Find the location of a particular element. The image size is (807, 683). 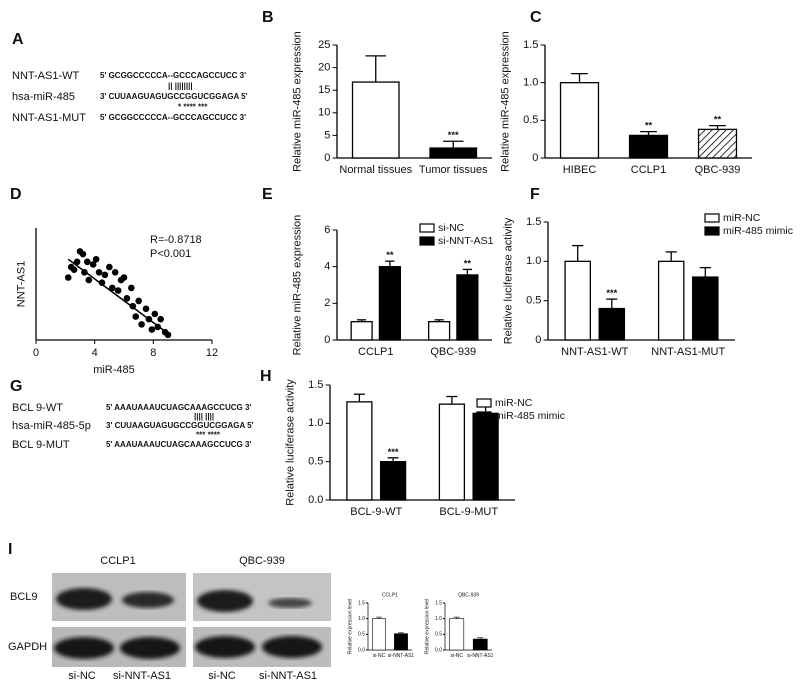

x-tick-label: Normal tissues is located at coordinates (375, 170).